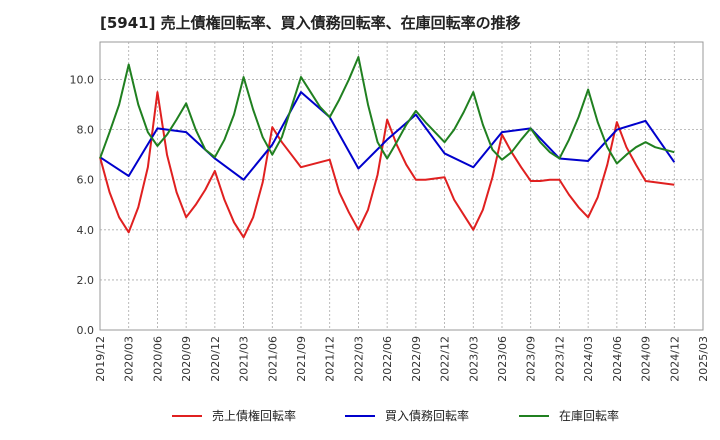  Describe the element at coordinates (559, 359) in the screenshot. I see `x-tick-label: 2023/12` at that location.